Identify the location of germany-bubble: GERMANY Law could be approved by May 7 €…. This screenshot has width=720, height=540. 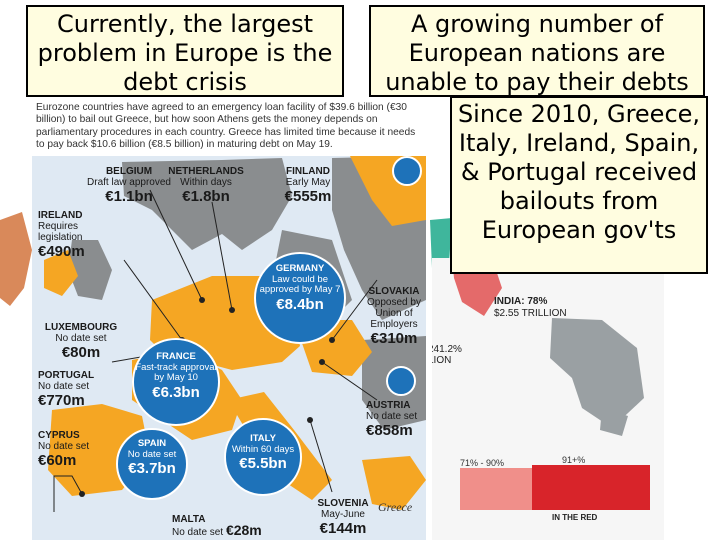
(300, 298).